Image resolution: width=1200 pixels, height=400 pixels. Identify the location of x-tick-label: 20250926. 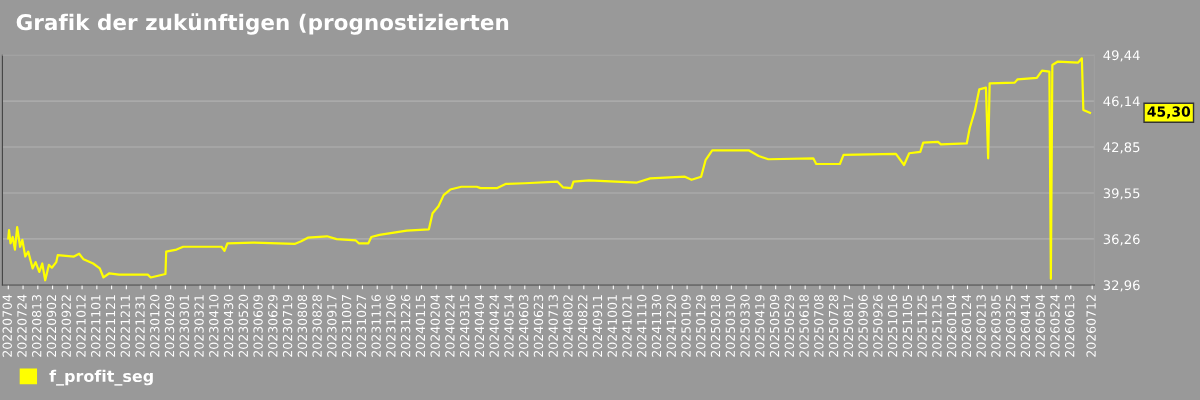
(878, 325).